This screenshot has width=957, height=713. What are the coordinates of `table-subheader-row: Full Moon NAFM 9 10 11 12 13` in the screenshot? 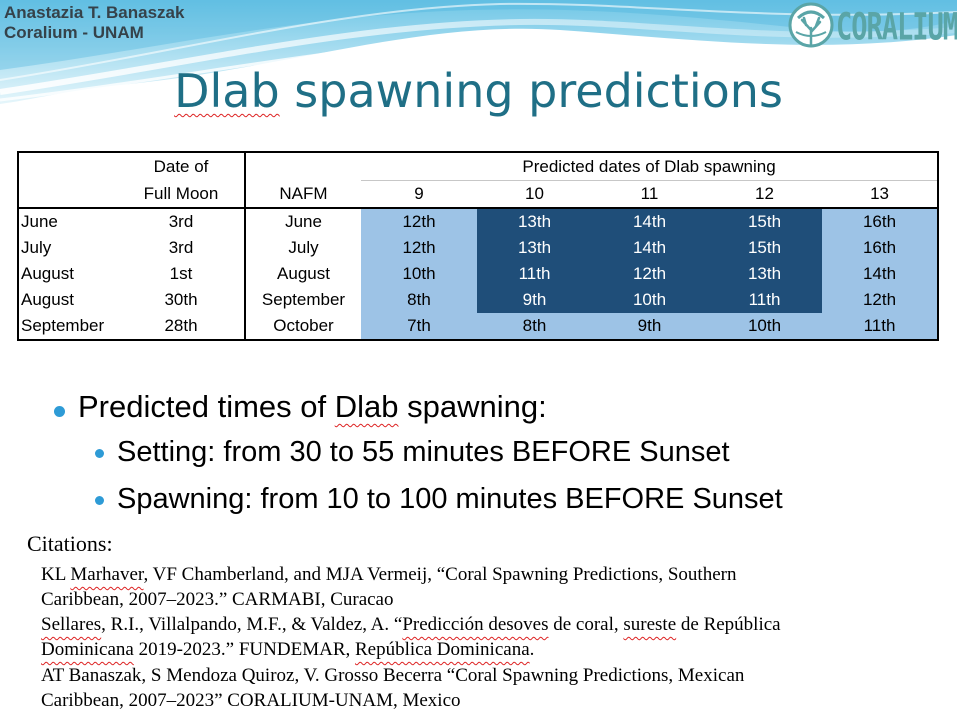 It's located at (478, 194).